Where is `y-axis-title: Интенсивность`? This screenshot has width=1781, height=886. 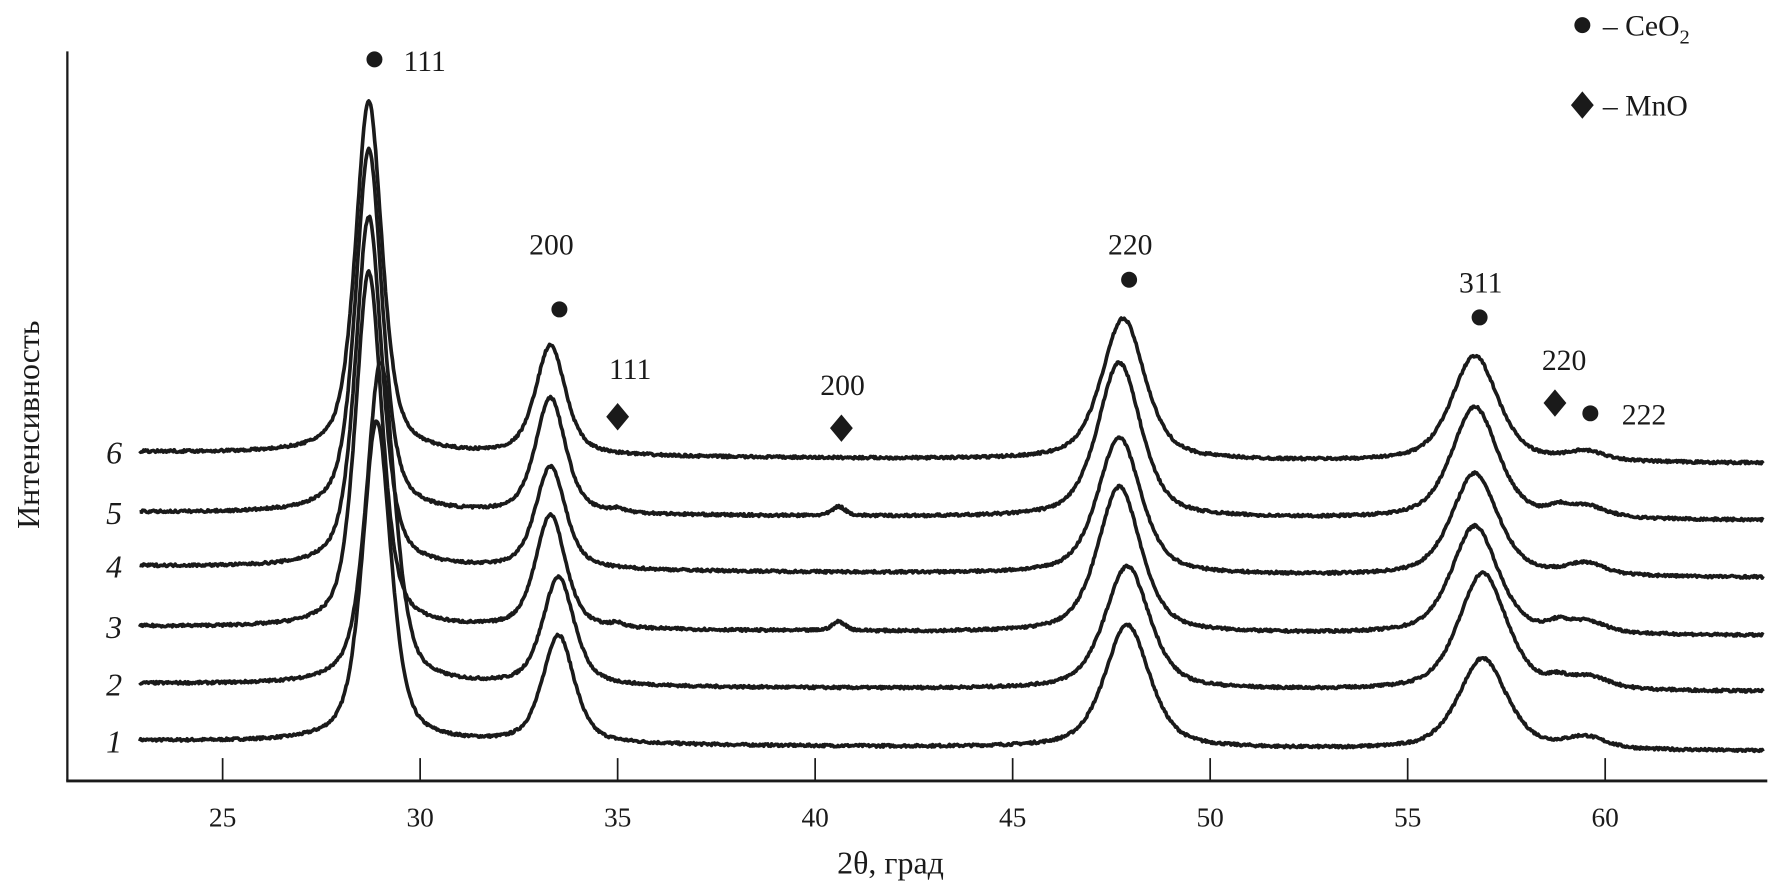 y-axis-title: Интенсивность is located at coordinates (28, 425).